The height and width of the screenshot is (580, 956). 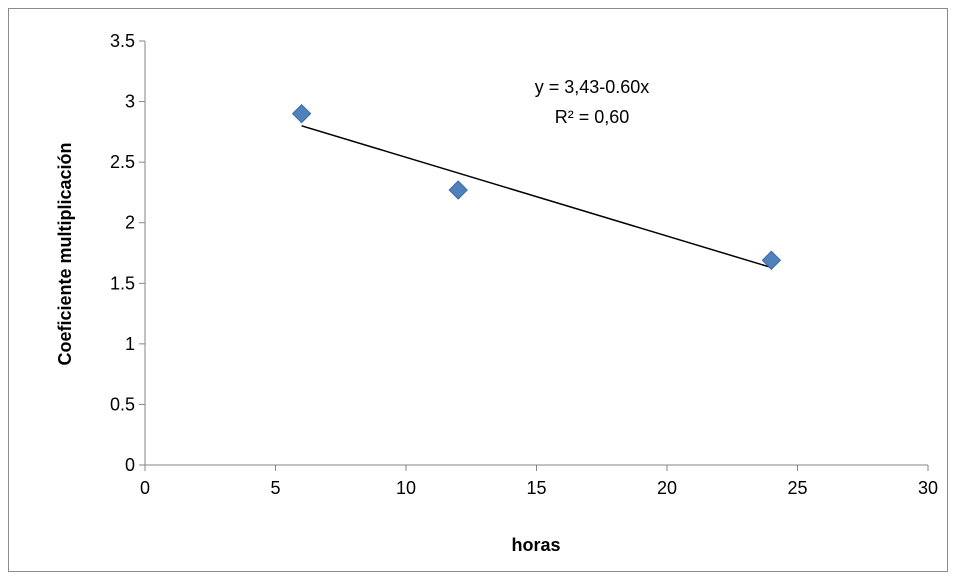 I want to click on y-tick-label: 0, so click(x=130, y=465).